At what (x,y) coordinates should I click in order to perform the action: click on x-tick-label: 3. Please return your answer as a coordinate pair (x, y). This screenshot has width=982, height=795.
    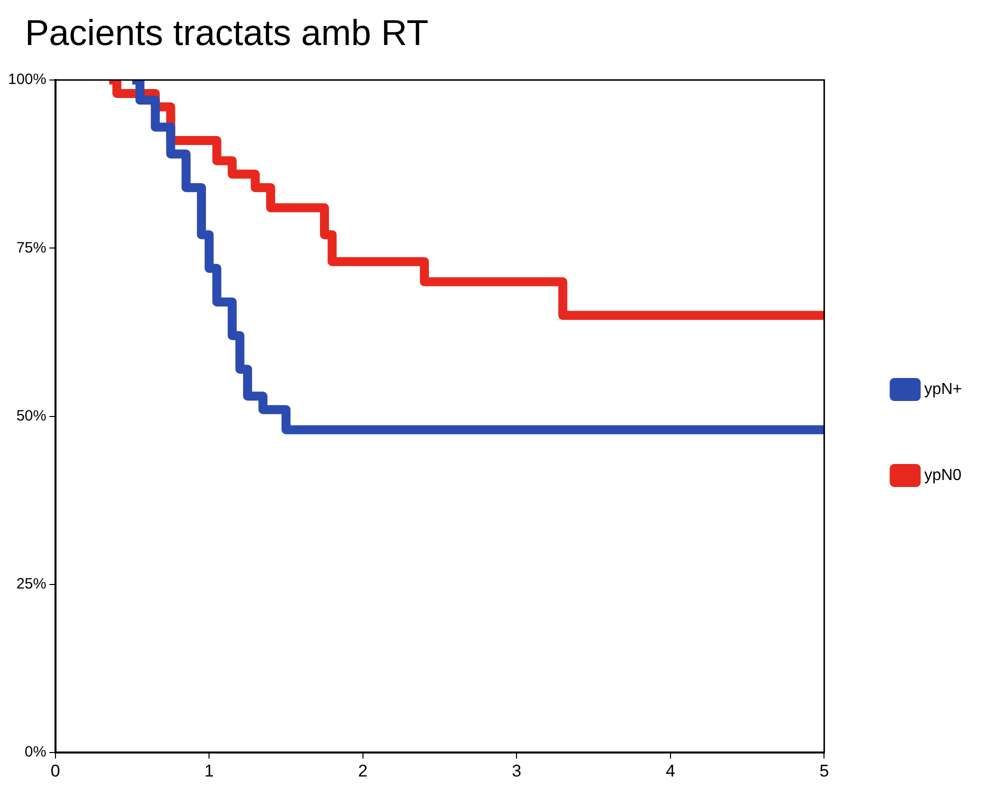
    Looking at the image, I should click on (517, 770).